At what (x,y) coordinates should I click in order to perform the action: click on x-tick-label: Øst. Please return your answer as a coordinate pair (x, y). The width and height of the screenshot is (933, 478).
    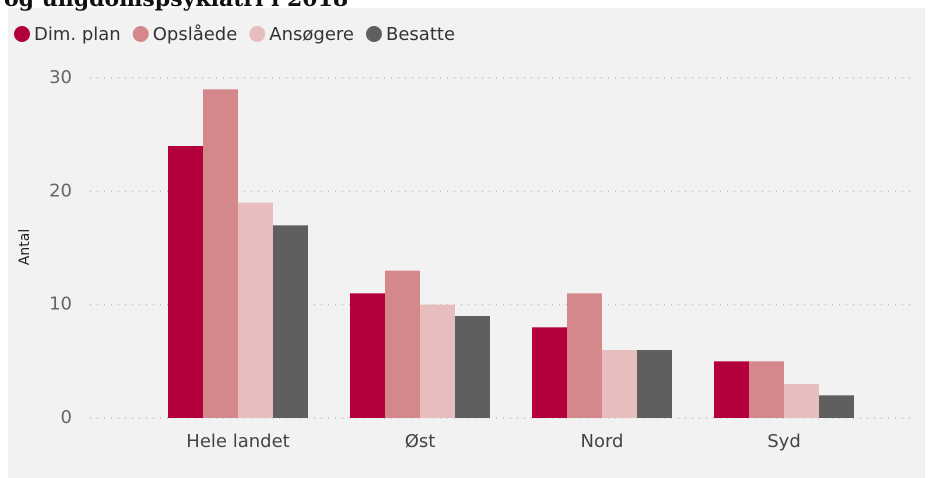
    Looking at the image, I should click on (420, 441).